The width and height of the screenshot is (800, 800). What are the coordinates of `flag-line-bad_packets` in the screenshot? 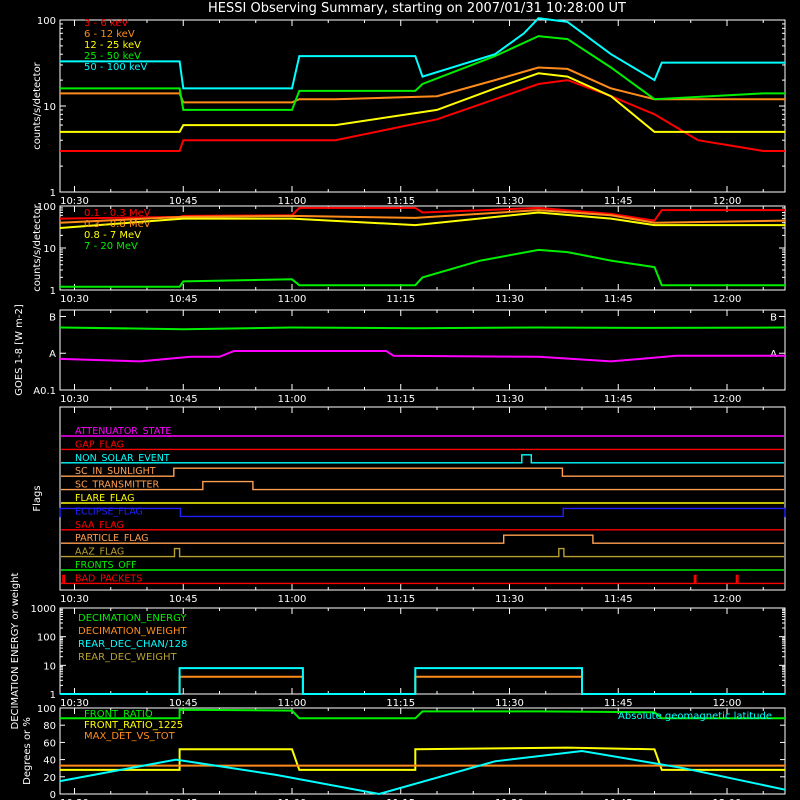 It's located at (422, 579).